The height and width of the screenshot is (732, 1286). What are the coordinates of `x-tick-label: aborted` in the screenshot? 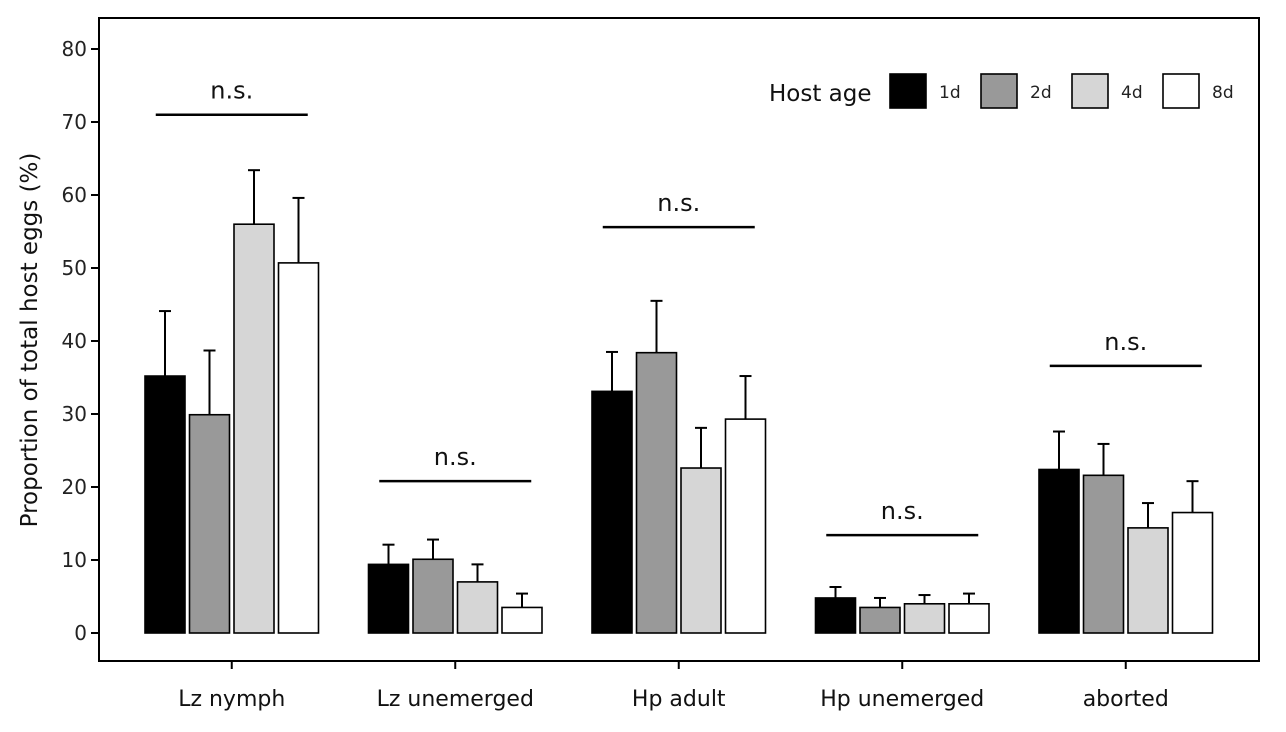 It's located at (1126, 699).